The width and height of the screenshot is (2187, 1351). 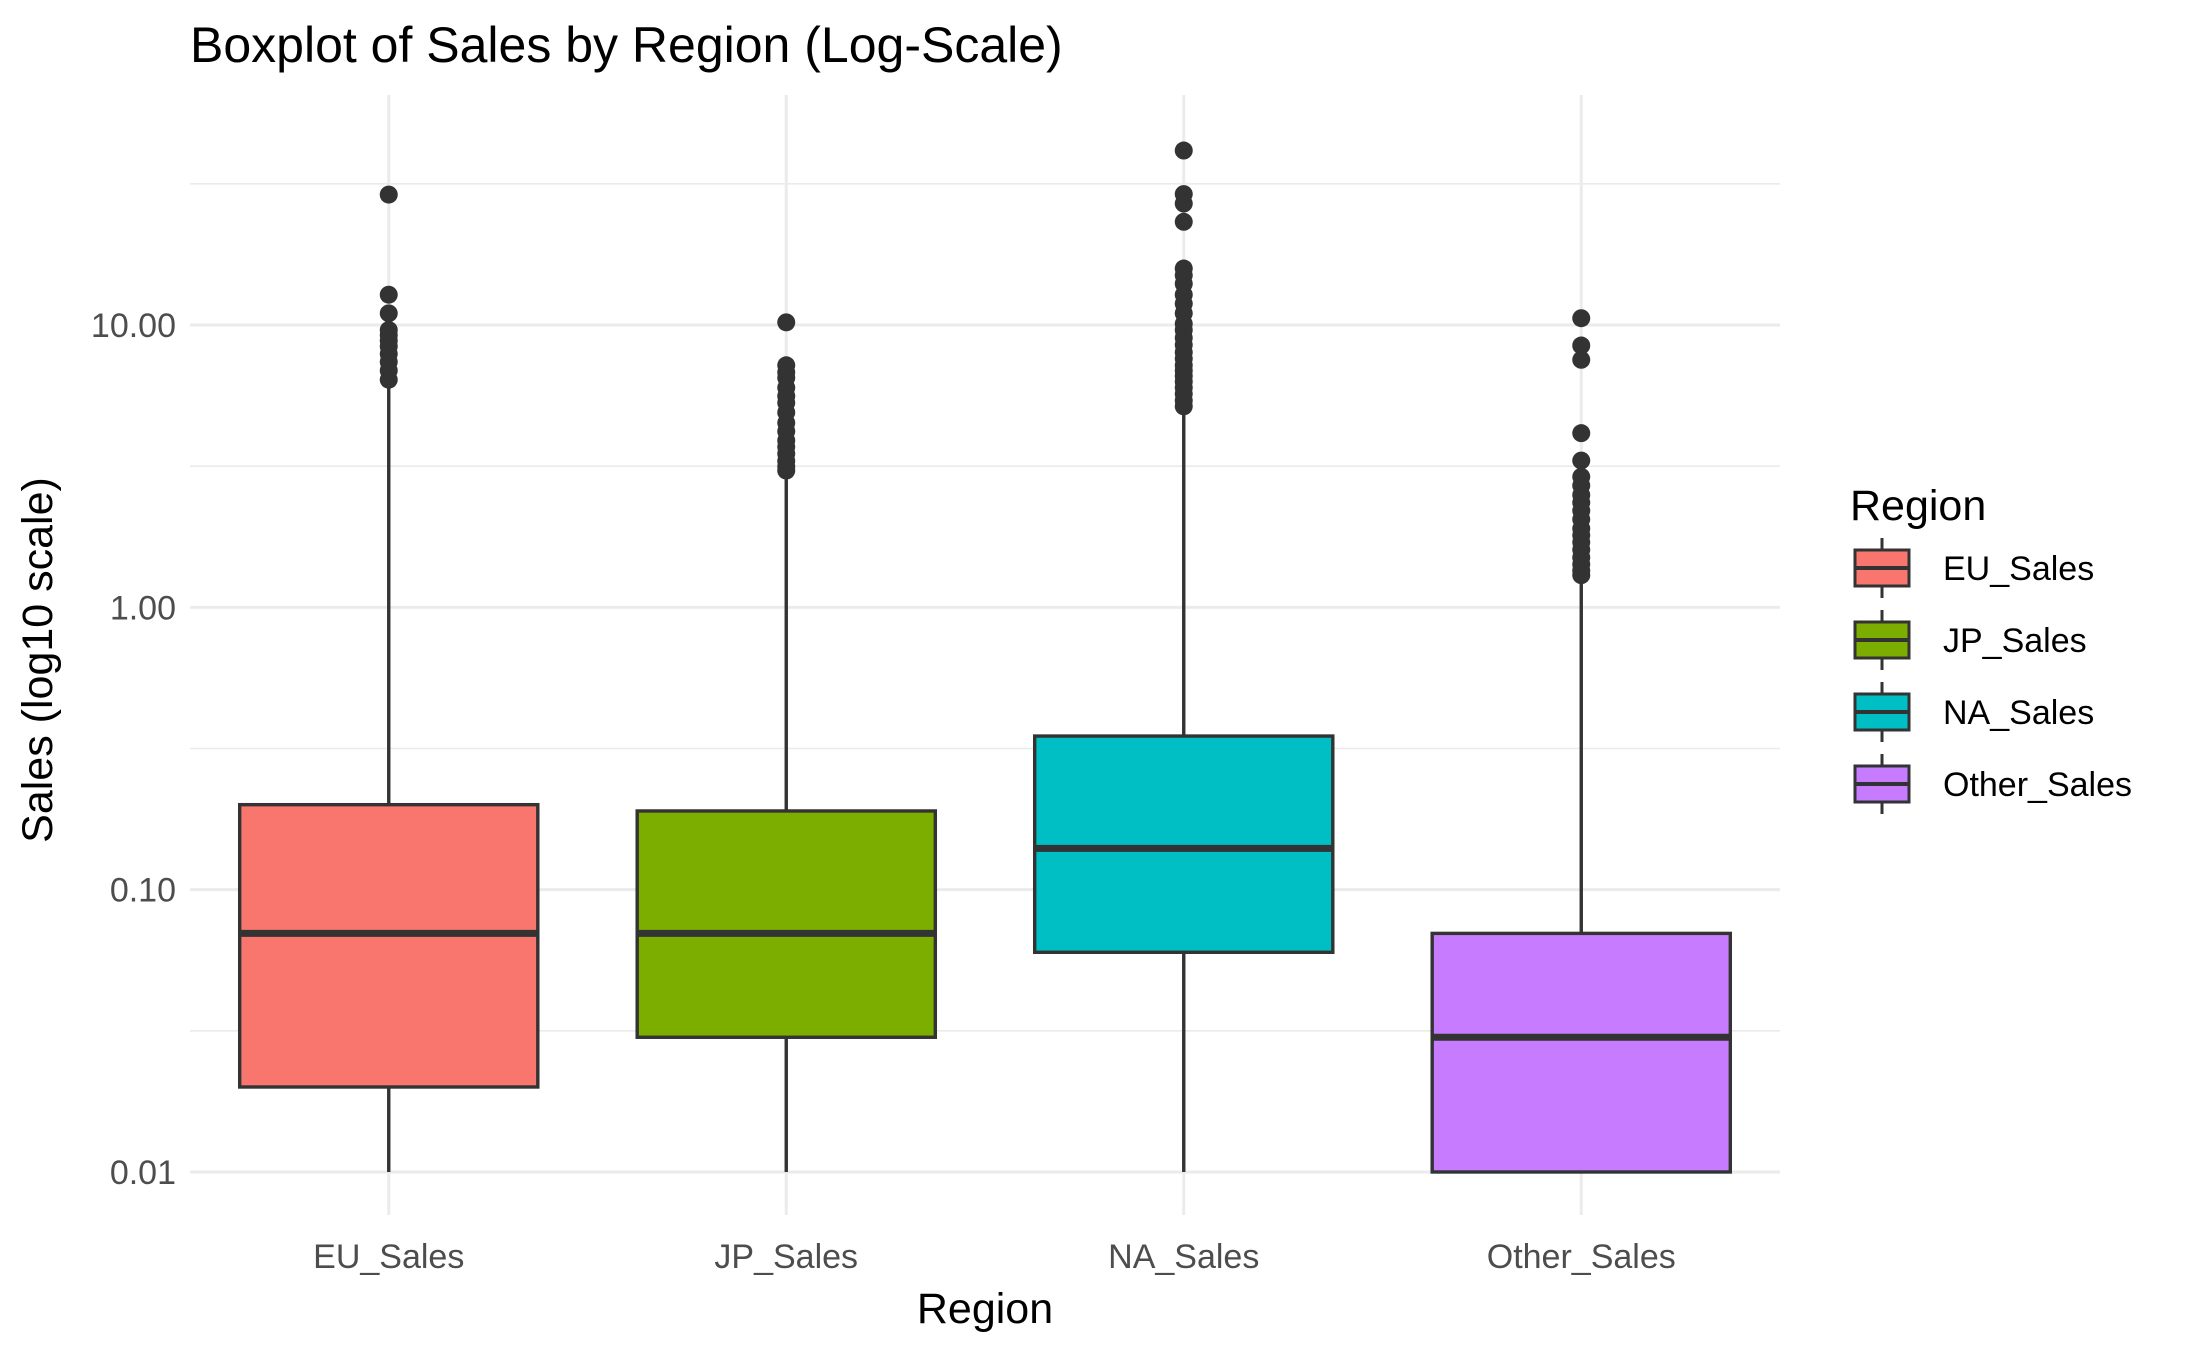 What do you see at coordinates (388, 1257) in the screenshot?
I see `x-tick-label: EU_Sales` at bounding box center [388, 1257].